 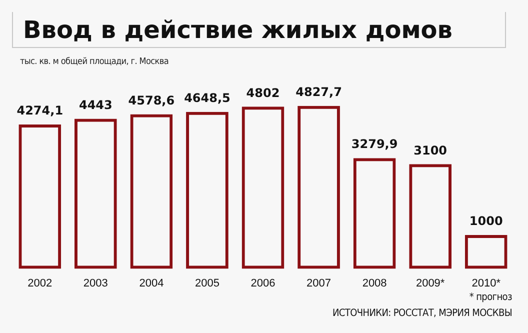 I want to click on x-tick-label: 2006, so click(x=263, y=283).